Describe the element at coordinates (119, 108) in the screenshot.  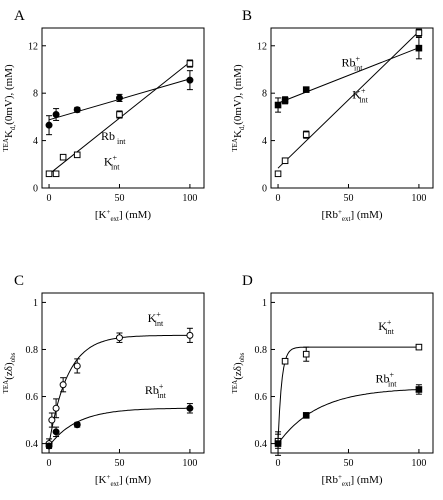
I see `series: Rb int` at that location.